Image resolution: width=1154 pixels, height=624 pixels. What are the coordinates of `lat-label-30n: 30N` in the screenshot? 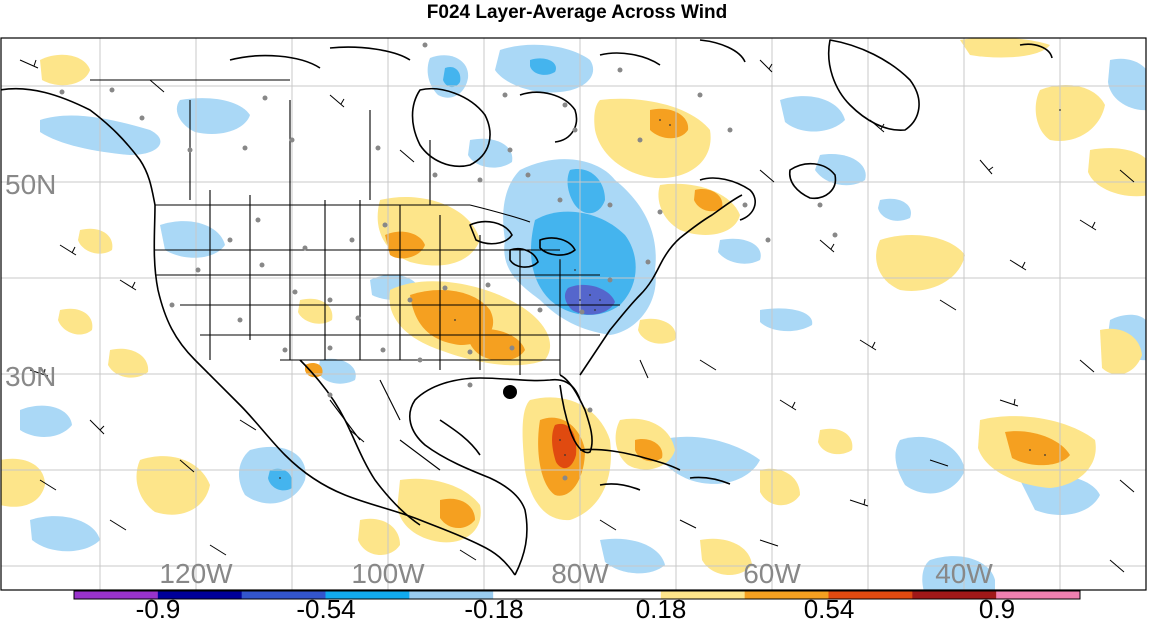 It's located at (30, 376).